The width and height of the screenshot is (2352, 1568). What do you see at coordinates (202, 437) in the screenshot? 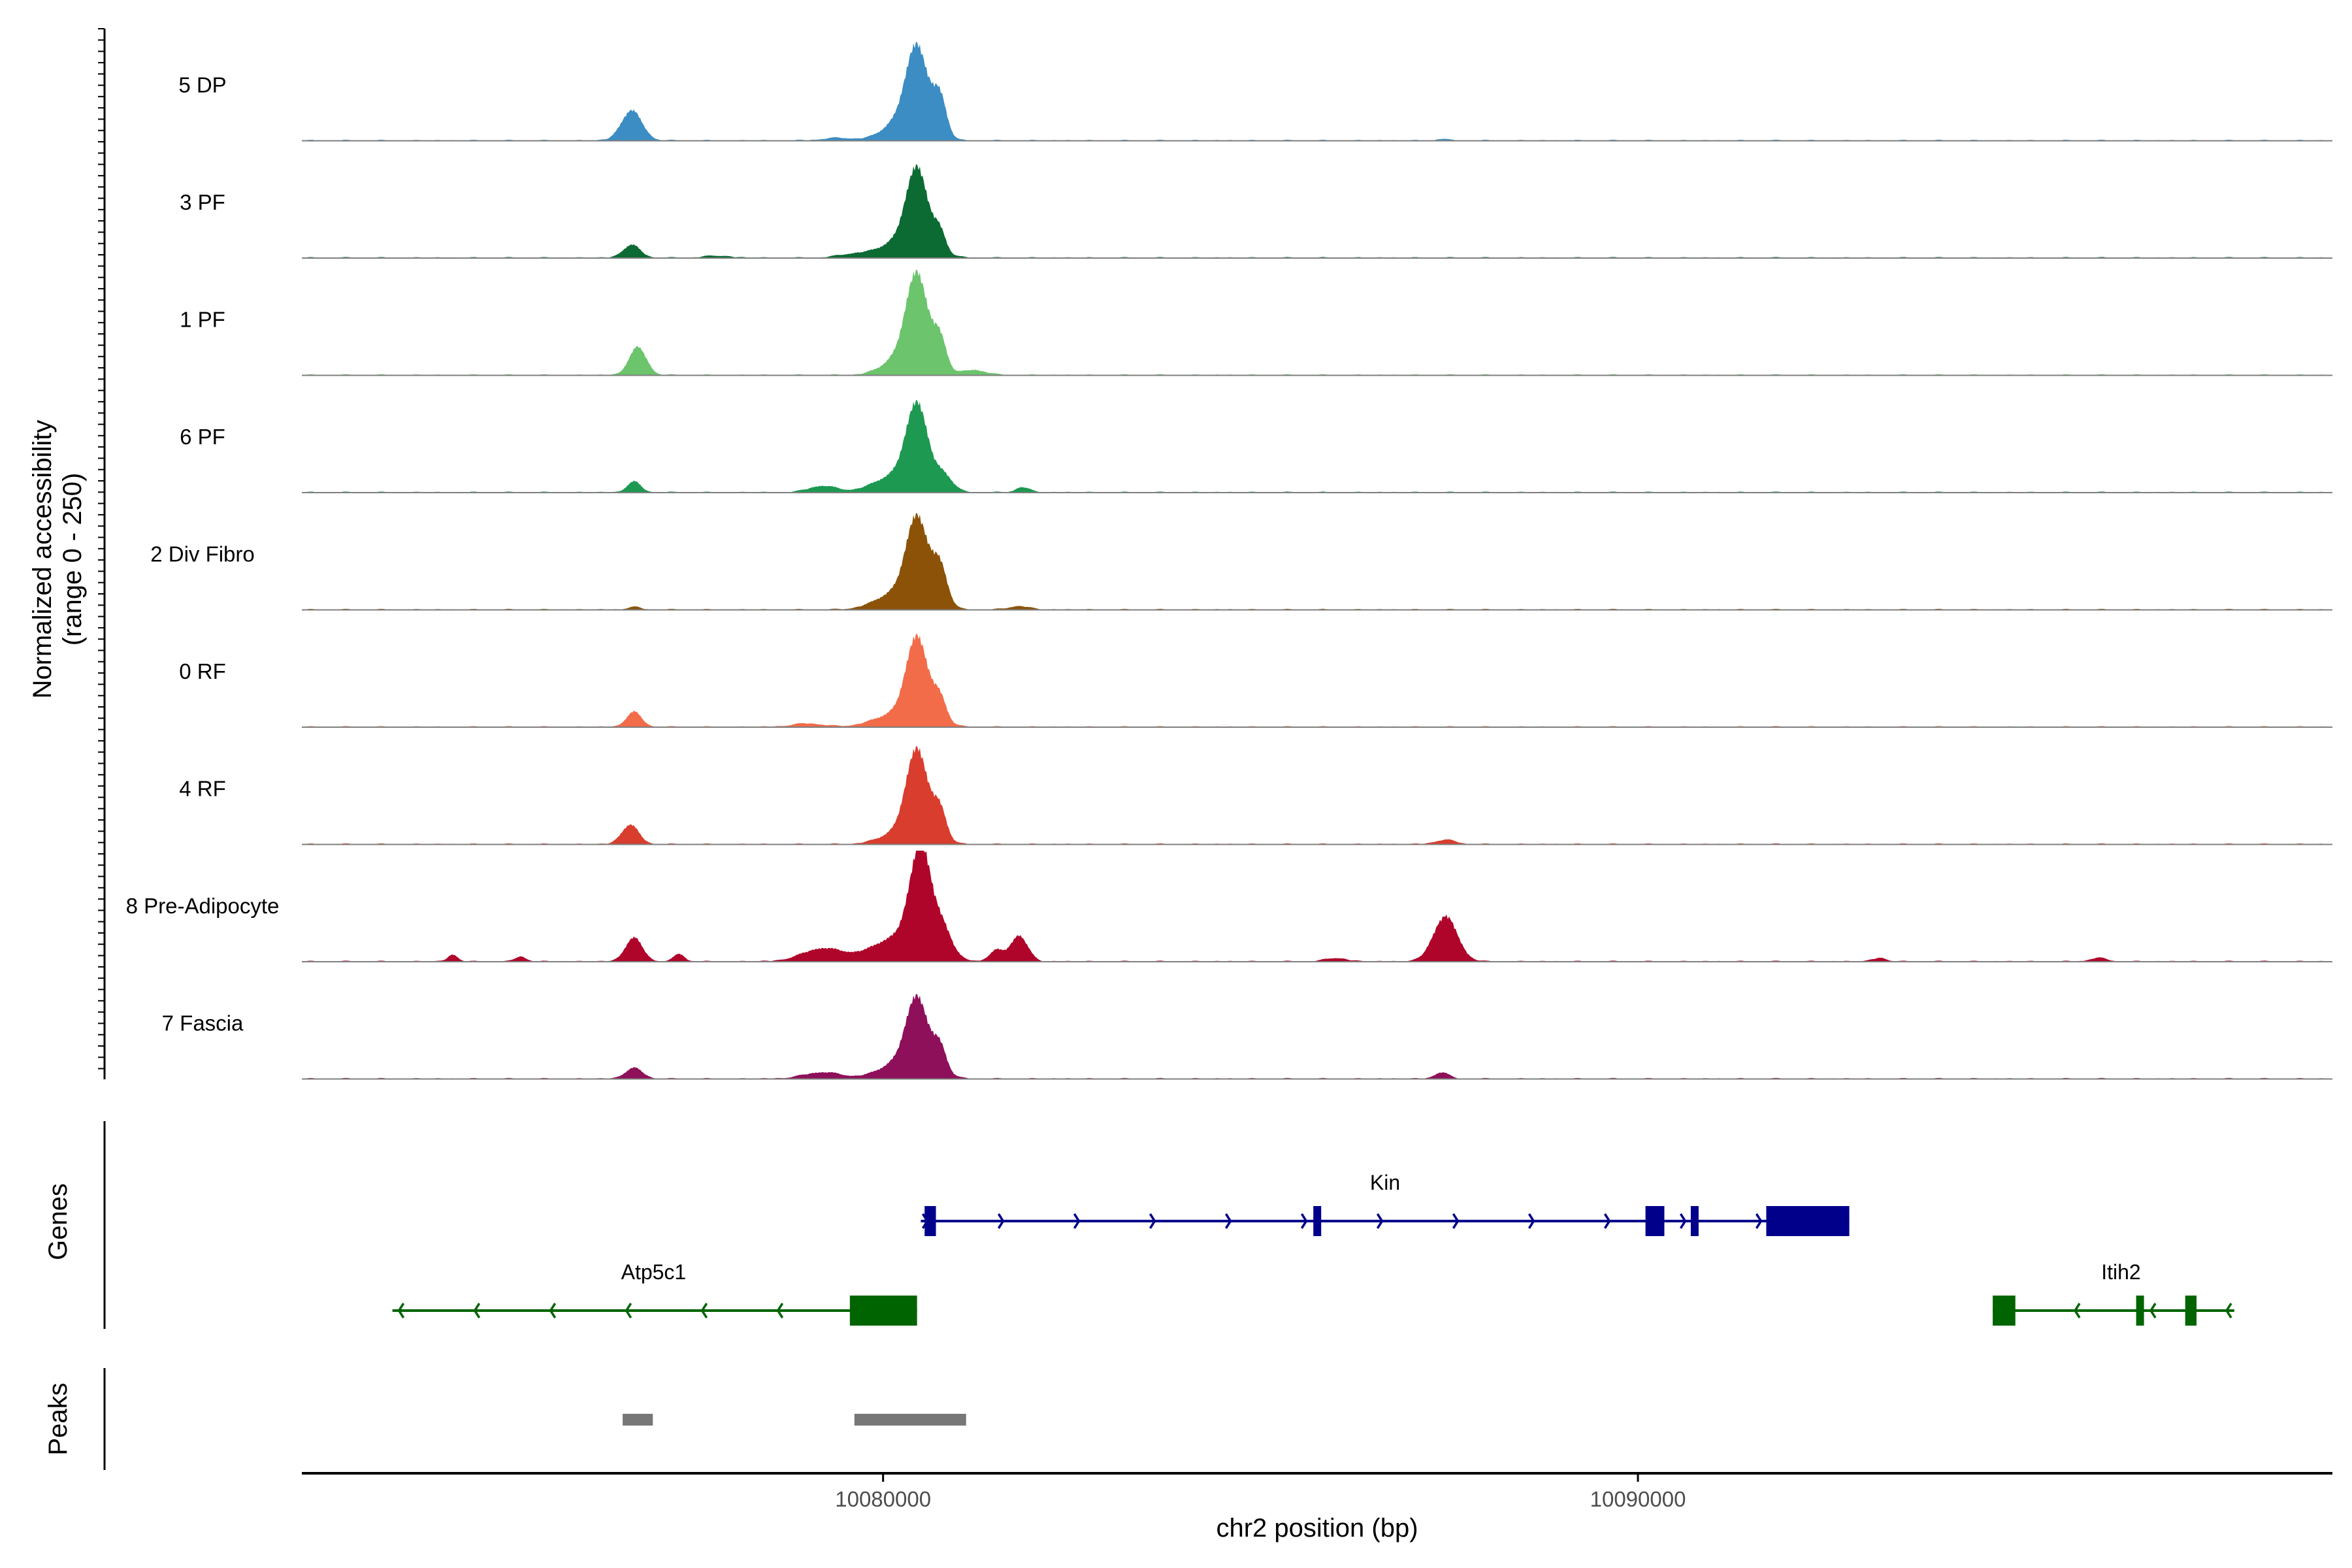
I see `track-label-6-pf: 6 PF` at bounding box center [202, 437].